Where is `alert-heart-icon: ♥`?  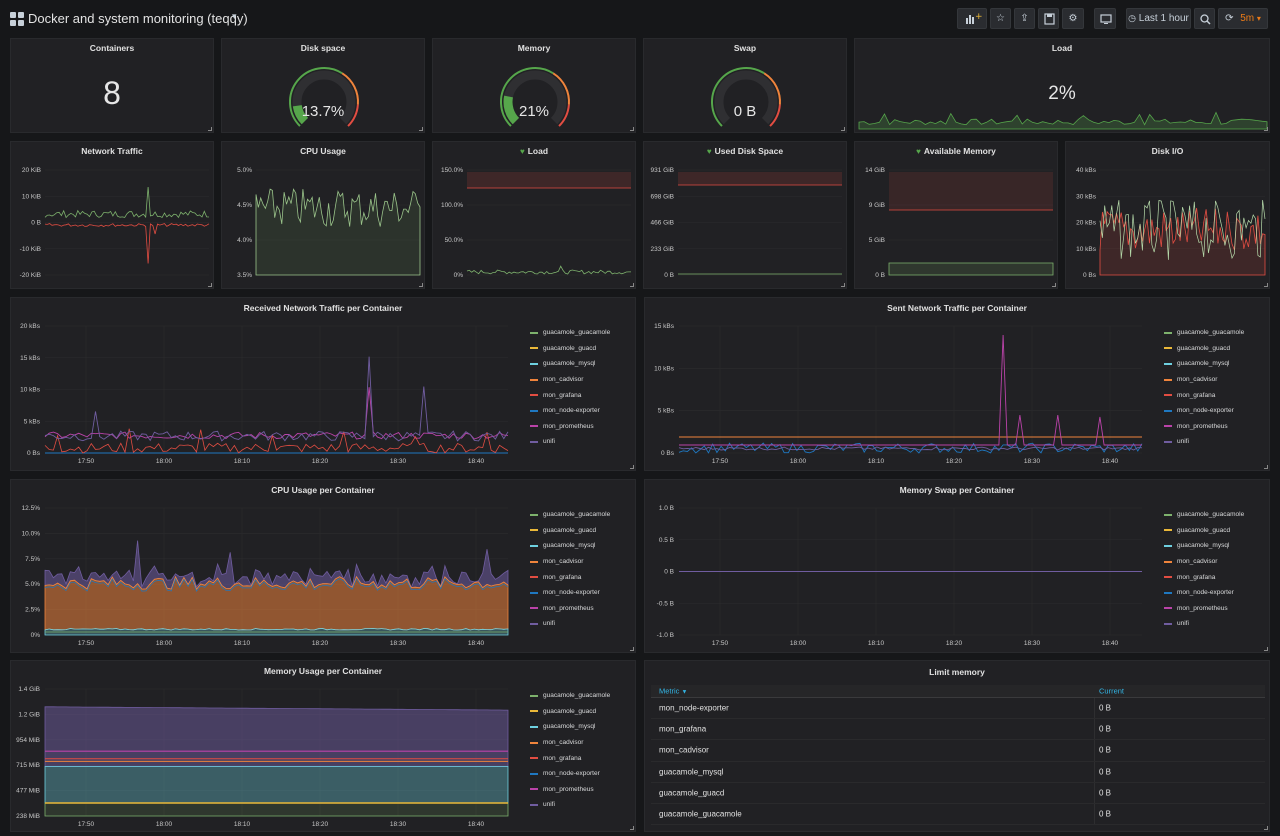 alert-heart-icon: ♥ is located at coordinates (709, 151).